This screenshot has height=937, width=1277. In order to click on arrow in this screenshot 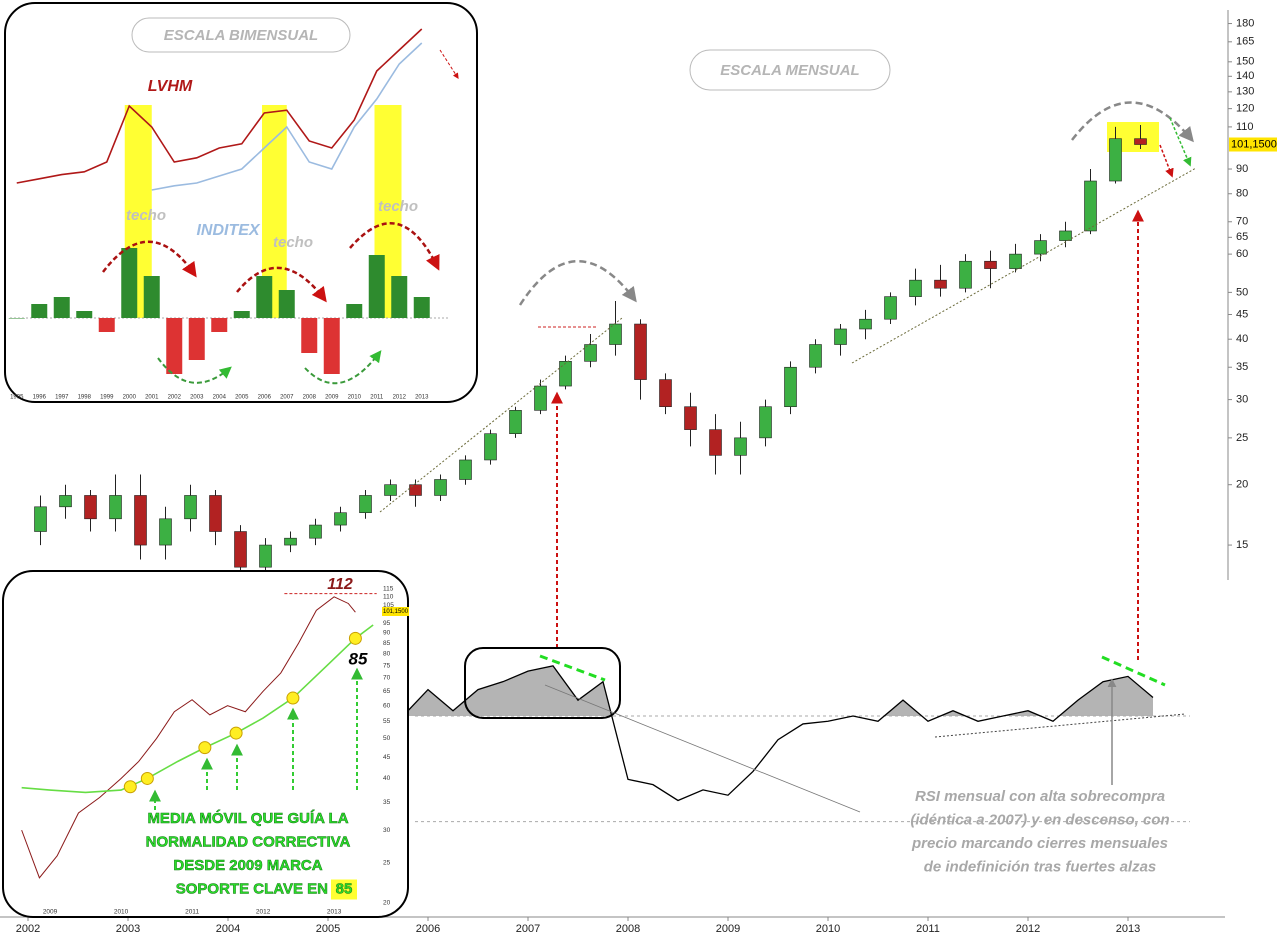, I will do `click(1180, 142)`.